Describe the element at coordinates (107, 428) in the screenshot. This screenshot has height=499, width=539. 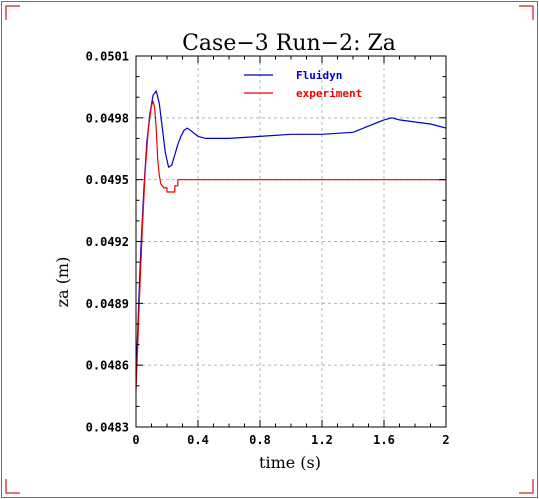
I see `y-tick-label: 0.0483` at that location.